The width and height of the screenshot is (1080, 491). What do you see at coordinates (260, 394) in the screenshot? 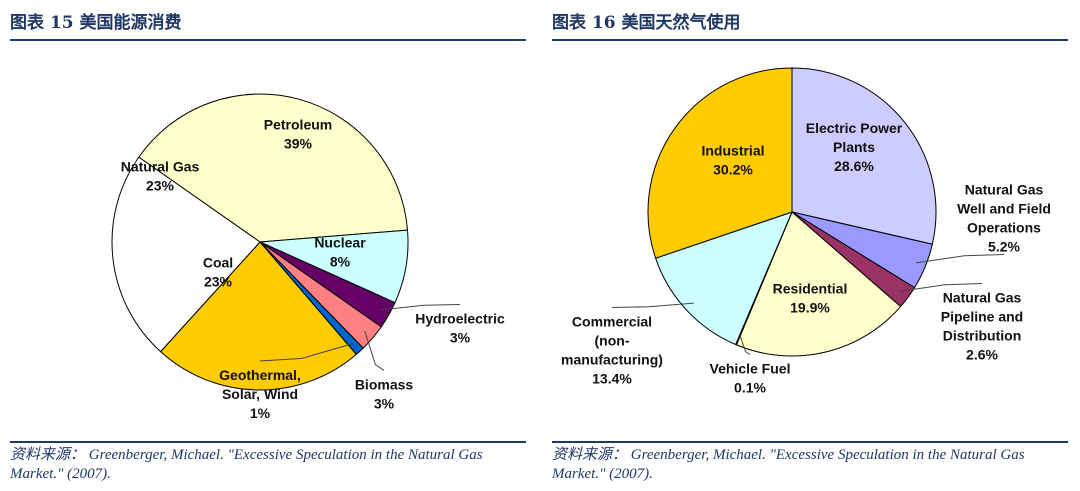
I see `slice-label-geothermal-solar-wind: Geothermal, Solar, Wind 1%` at bounding box center [260, 394].